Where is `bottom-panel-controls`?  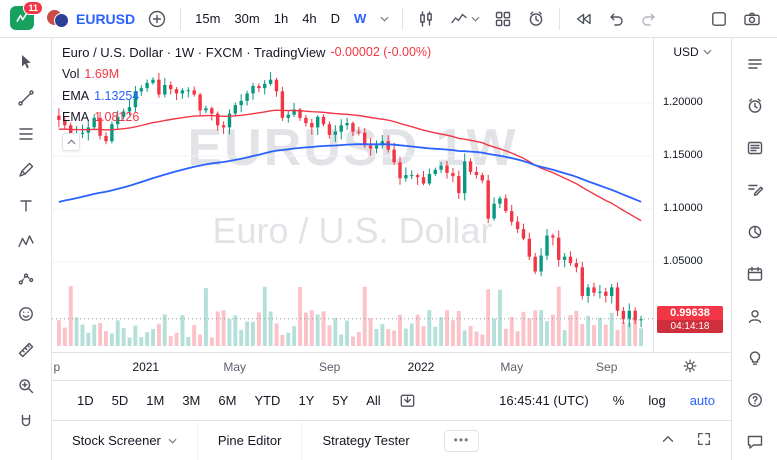
bottom-panel-controls is located at coordinates (693, 440).